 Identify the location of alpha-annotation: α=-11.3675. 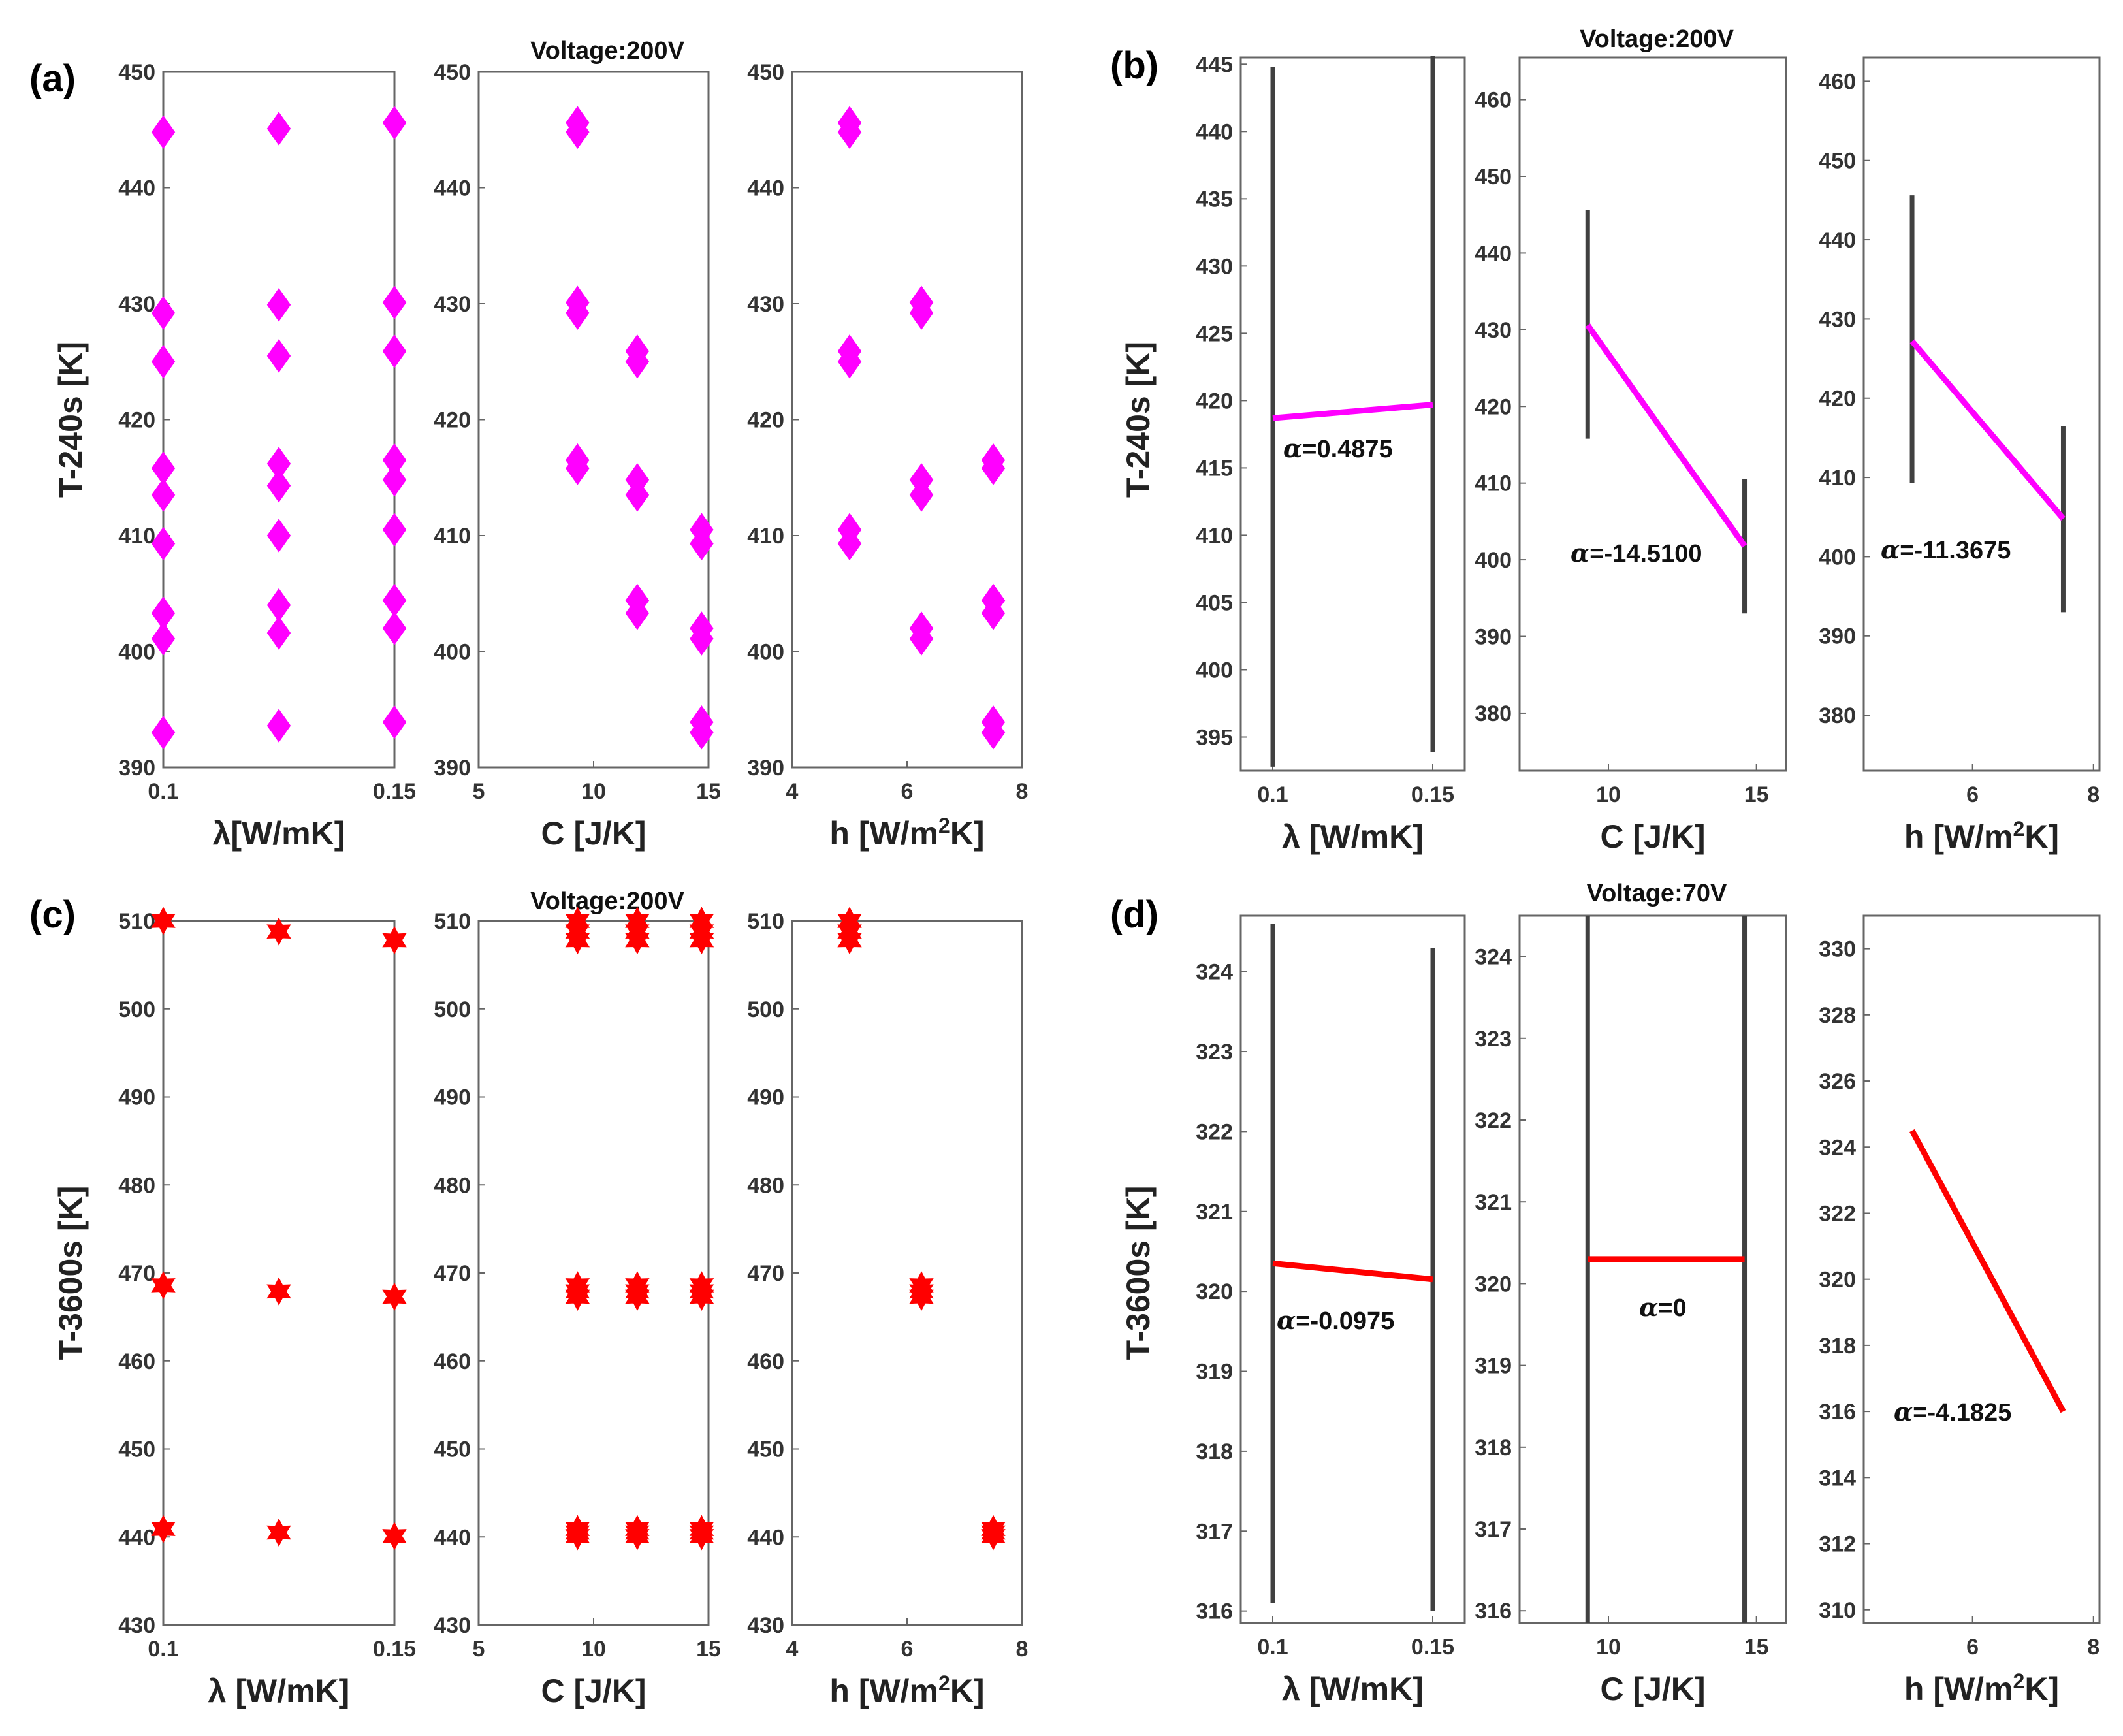
(1946, 550).